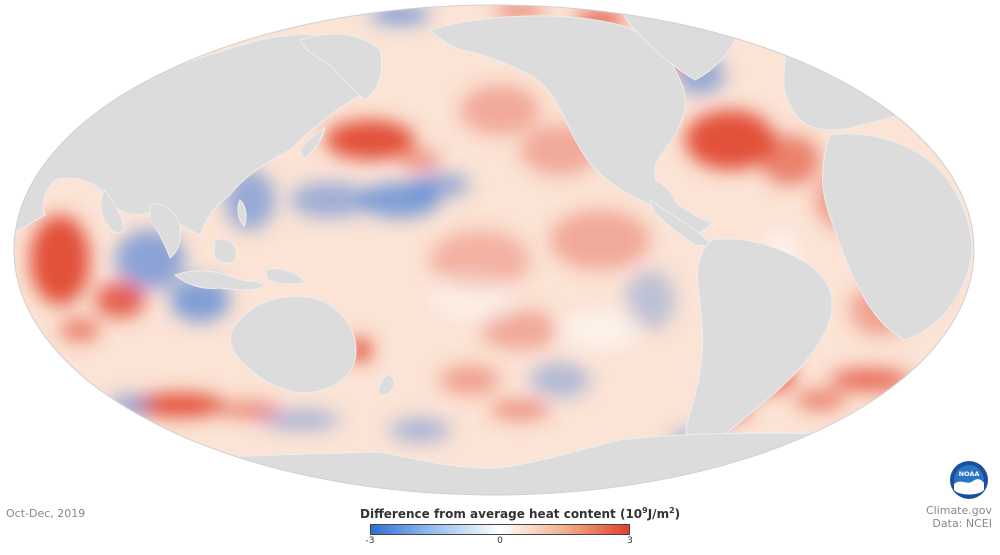 Image resolution: width=1000 pixels, height=555 pixels. What do you see at coordinates (855, 83) in the screenshot?
I see `land-europe` at bounding box center [855, 83].